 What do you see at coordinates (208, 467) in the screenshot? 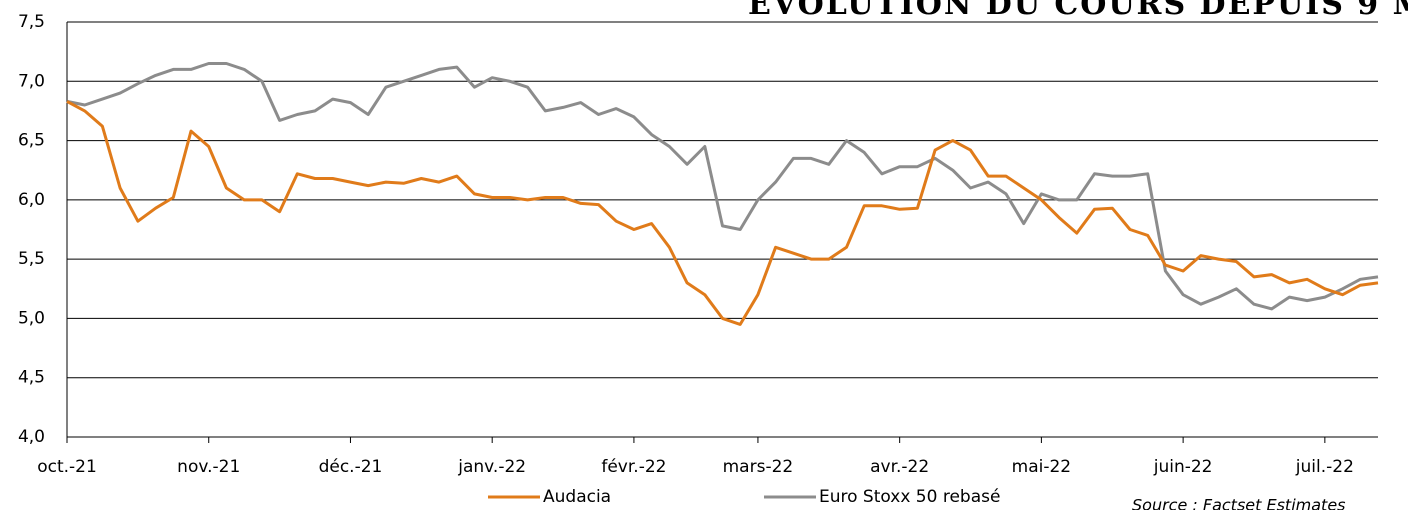
I see `x-tick-label: nov.-21` at bounding box center [208, 467].